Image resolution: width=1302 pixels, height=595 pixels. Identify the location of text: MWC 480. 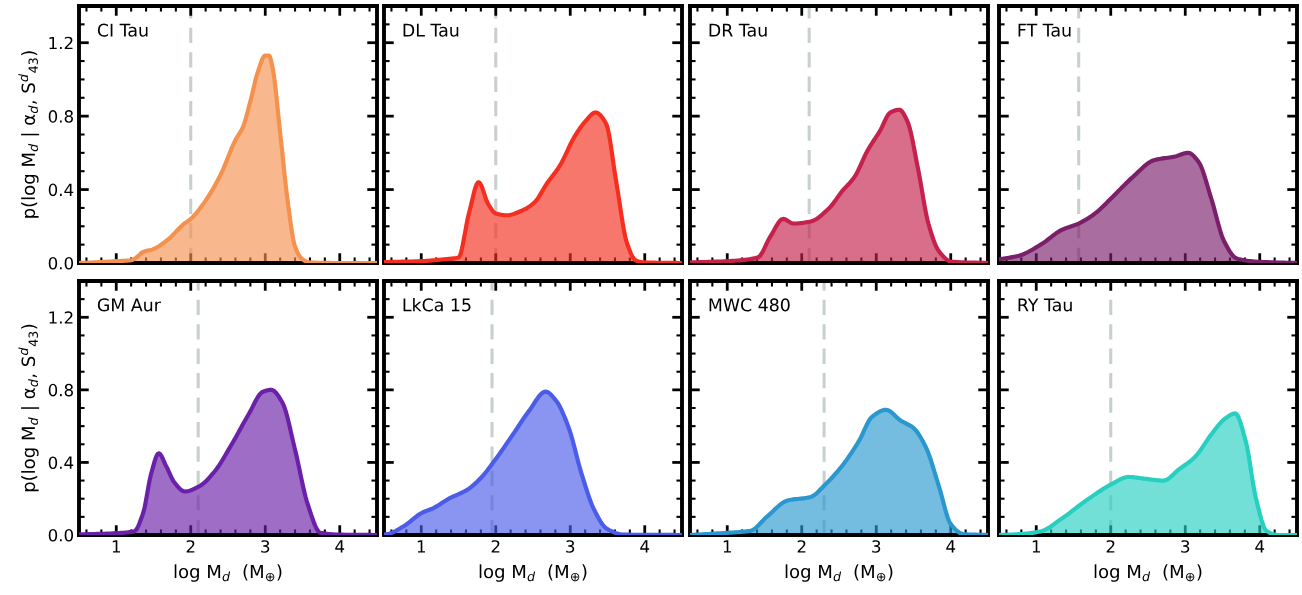
(749, 305).